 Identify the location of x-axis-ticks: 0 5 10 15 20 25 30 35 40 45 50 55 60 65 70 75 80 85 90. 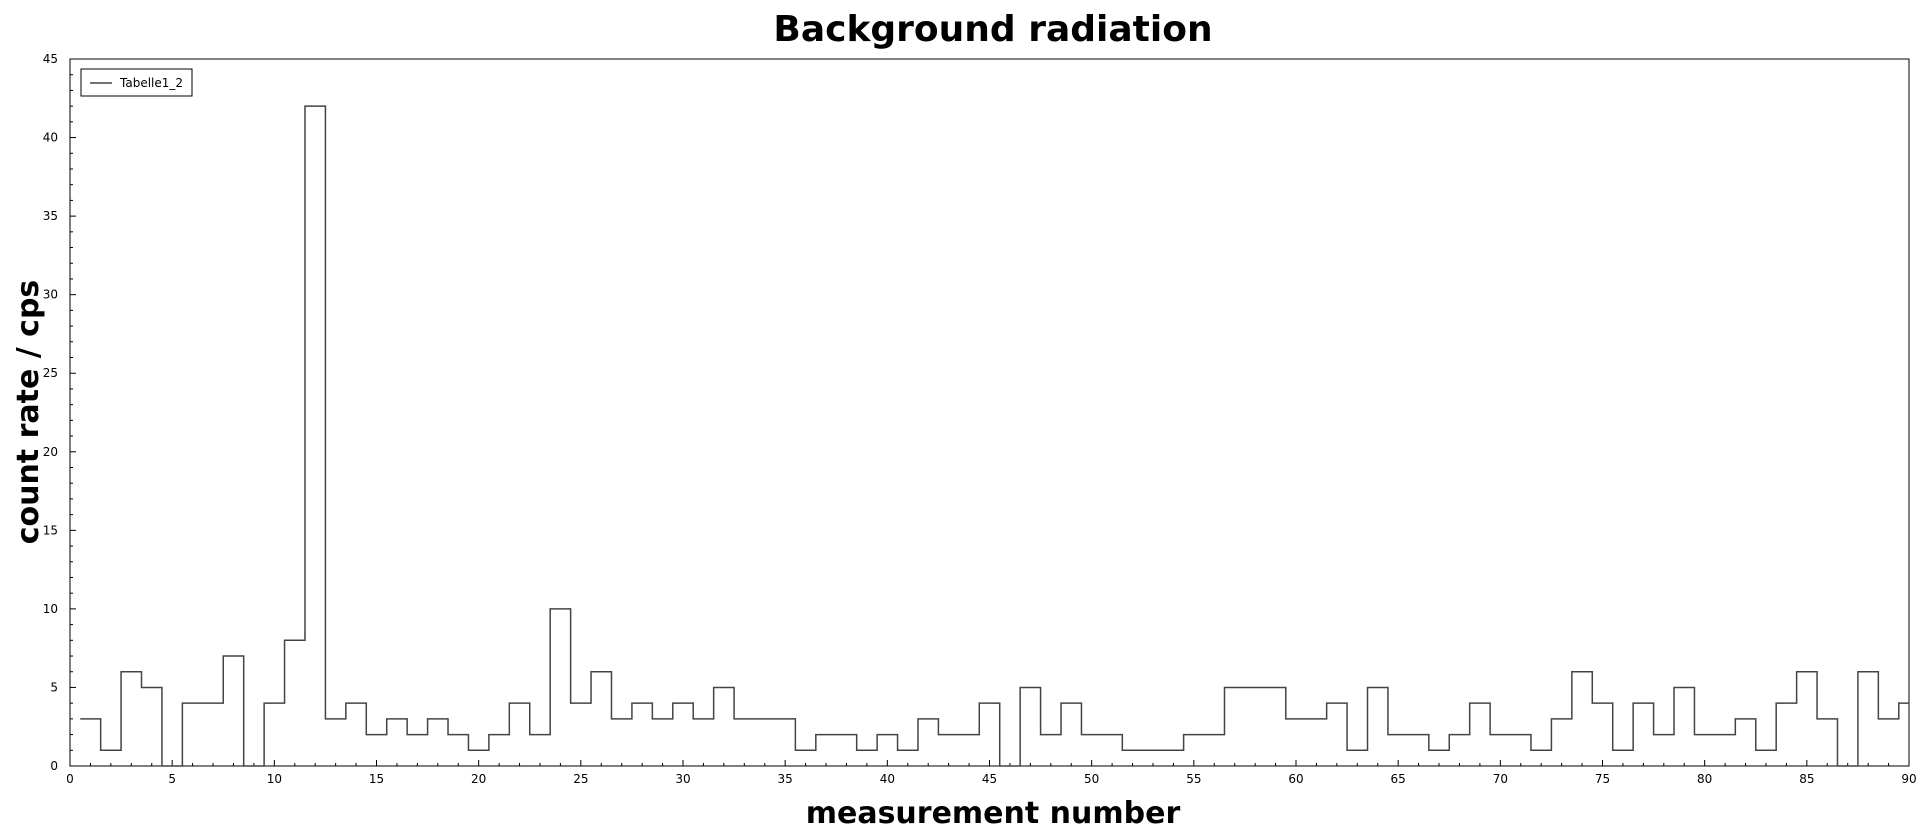
(991, 773).